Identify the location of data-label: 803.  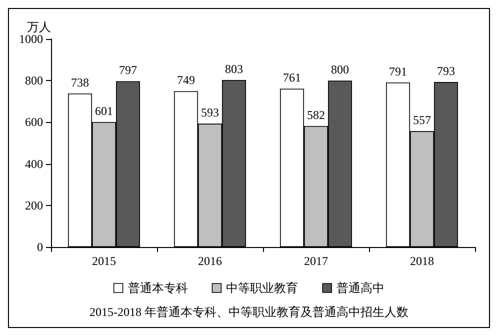
(234, 69).